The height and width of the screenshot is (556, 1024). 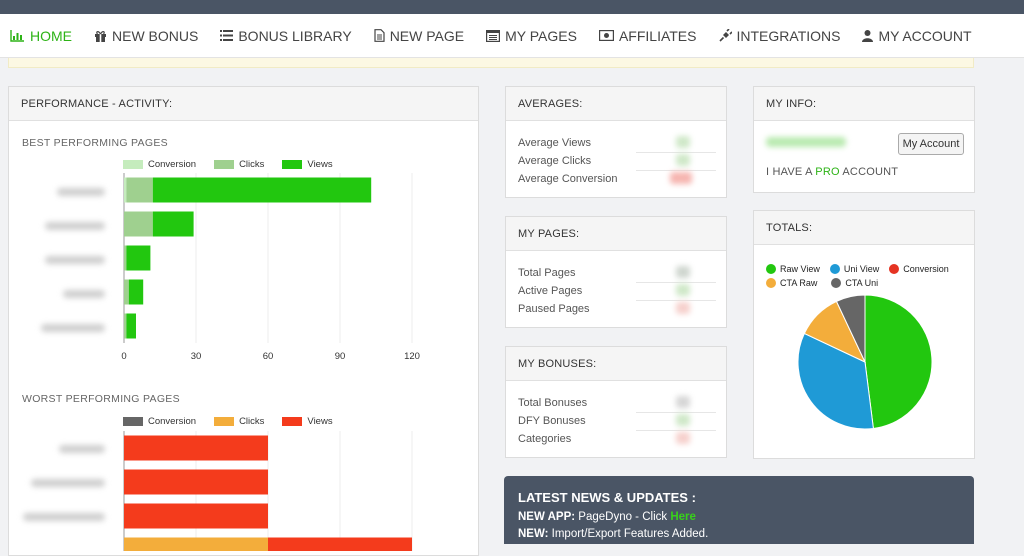 I want to click on nav-integrations: INTEGRATIONS, so click(x=779, y=35).